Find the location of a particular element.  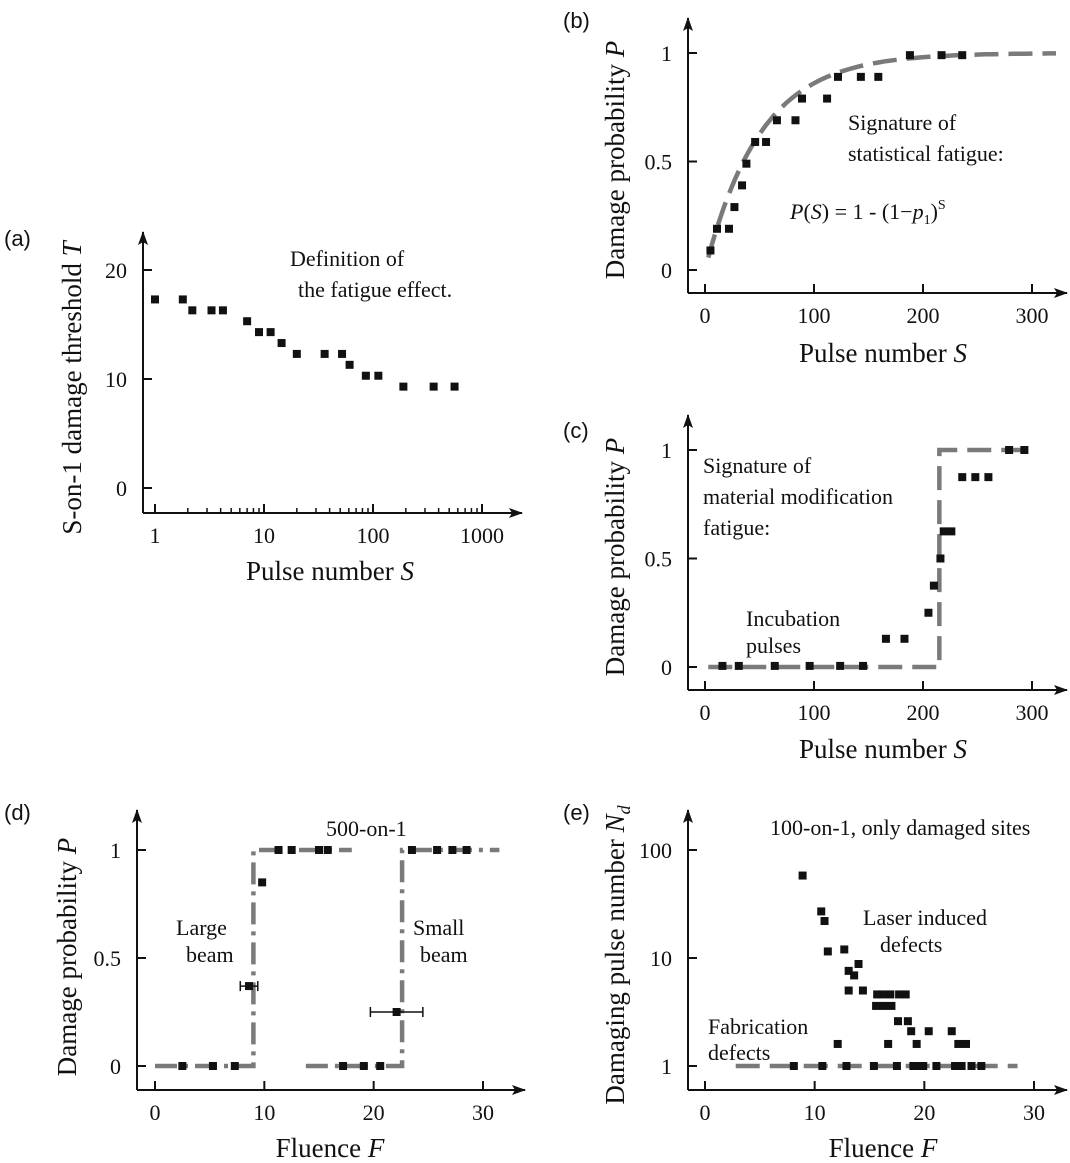

panel-a-y-tick-label: 20 is located at coordinates (116, 270).